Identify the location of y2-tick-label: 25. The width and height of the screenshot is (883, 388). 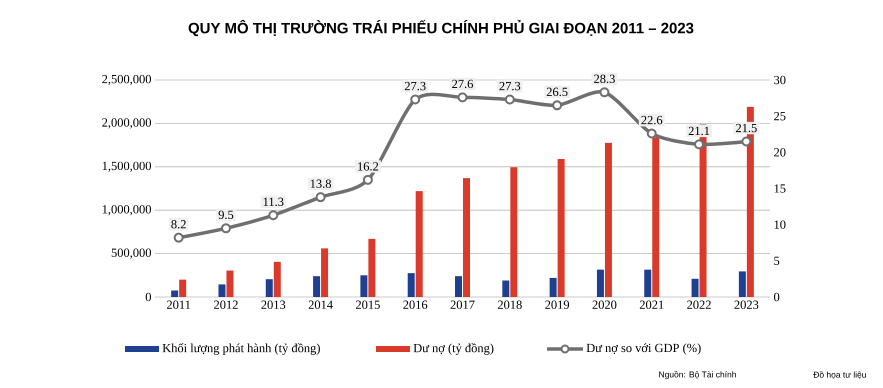
(780, 116).